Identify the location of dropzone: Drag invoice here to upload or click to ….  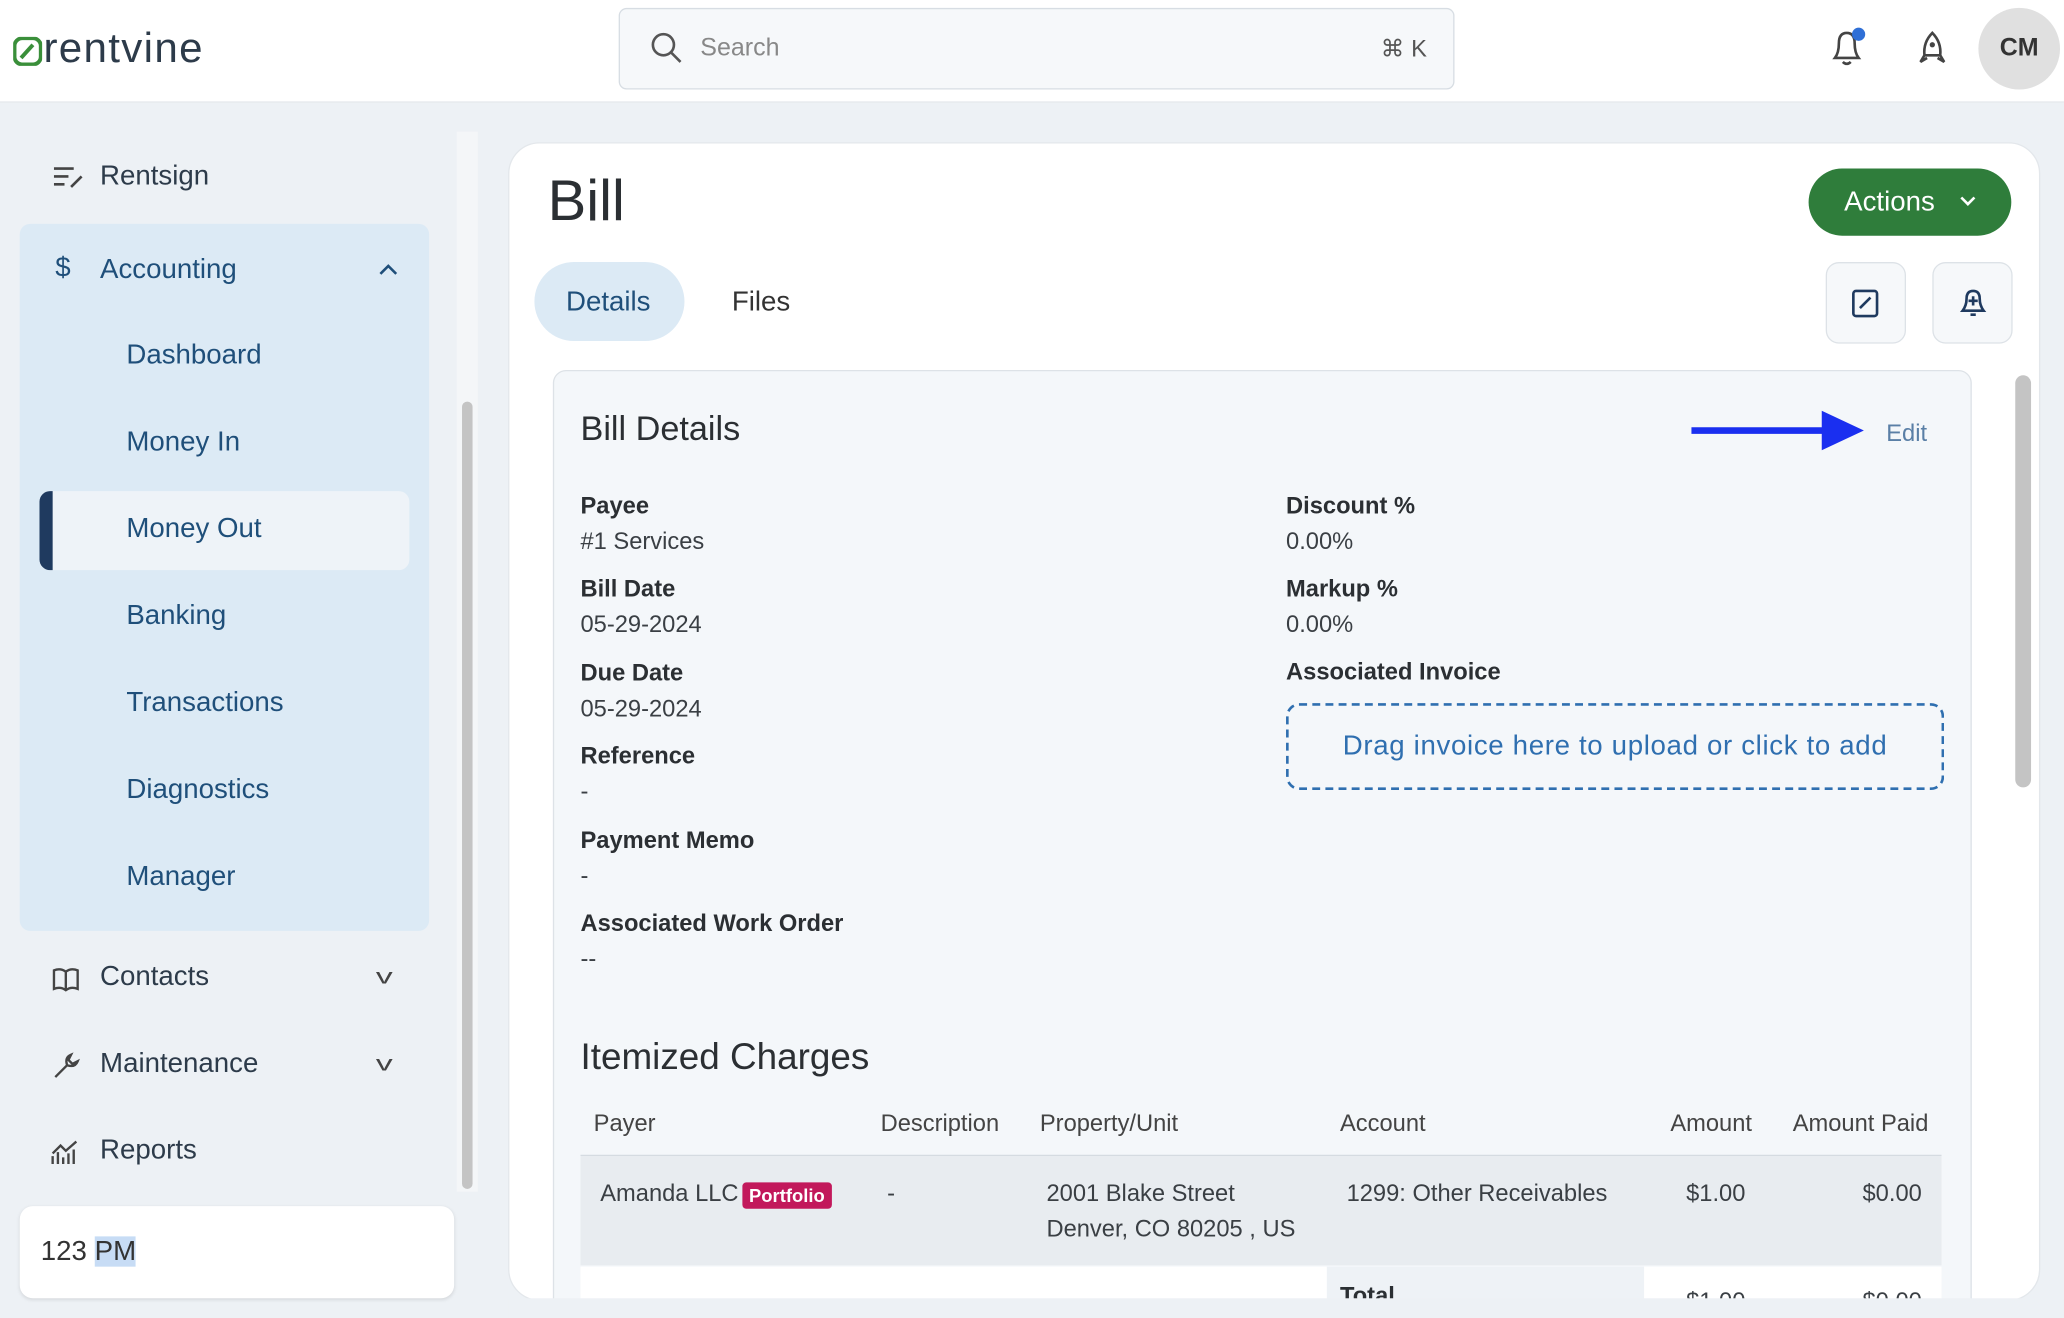
(1615, 747).